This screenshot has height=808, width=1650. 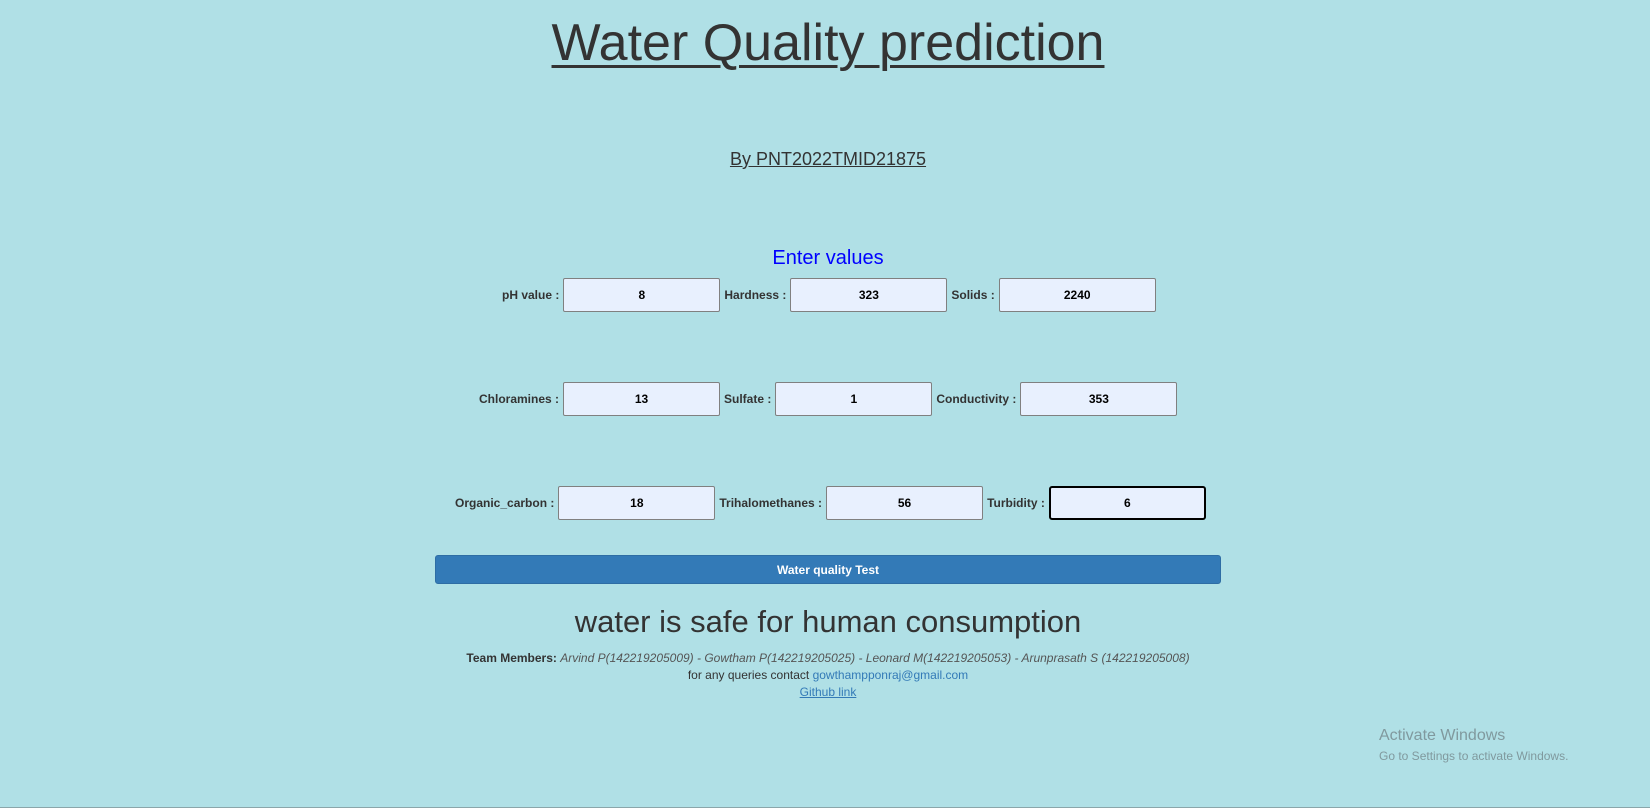 I want to click on hardness-label: Hardness :, so click(x=755, y=295).